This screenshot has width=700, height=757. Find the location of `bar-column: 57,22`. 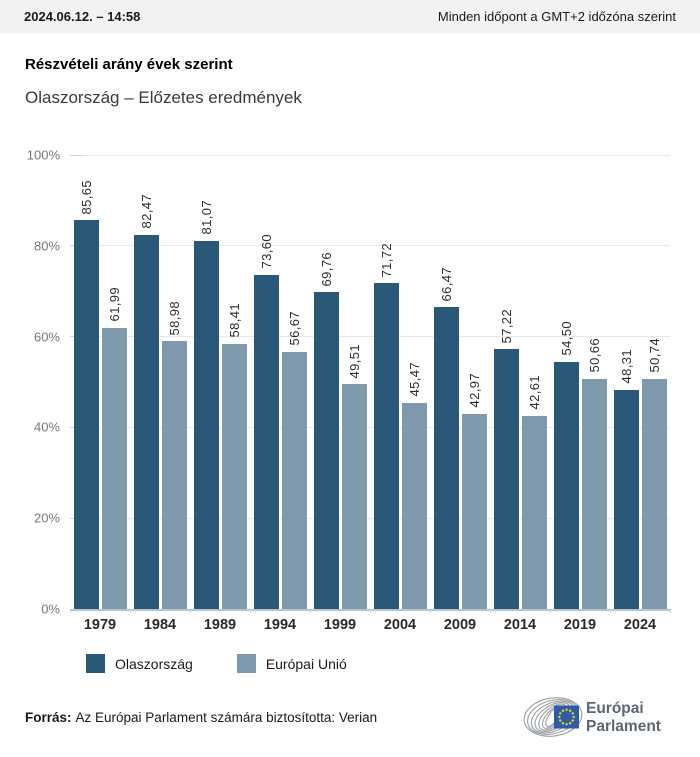

bar-column: 57,22 is located at coordinates (506, 382).